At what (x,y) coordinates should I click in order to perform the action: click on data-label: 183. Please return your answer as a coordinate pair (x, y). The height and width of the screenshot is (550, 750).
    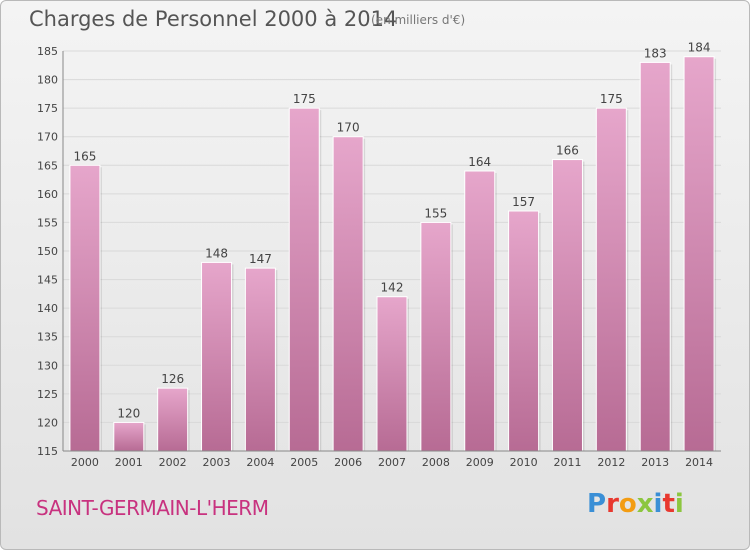
    Looking at the image, I should click on (655, 53).